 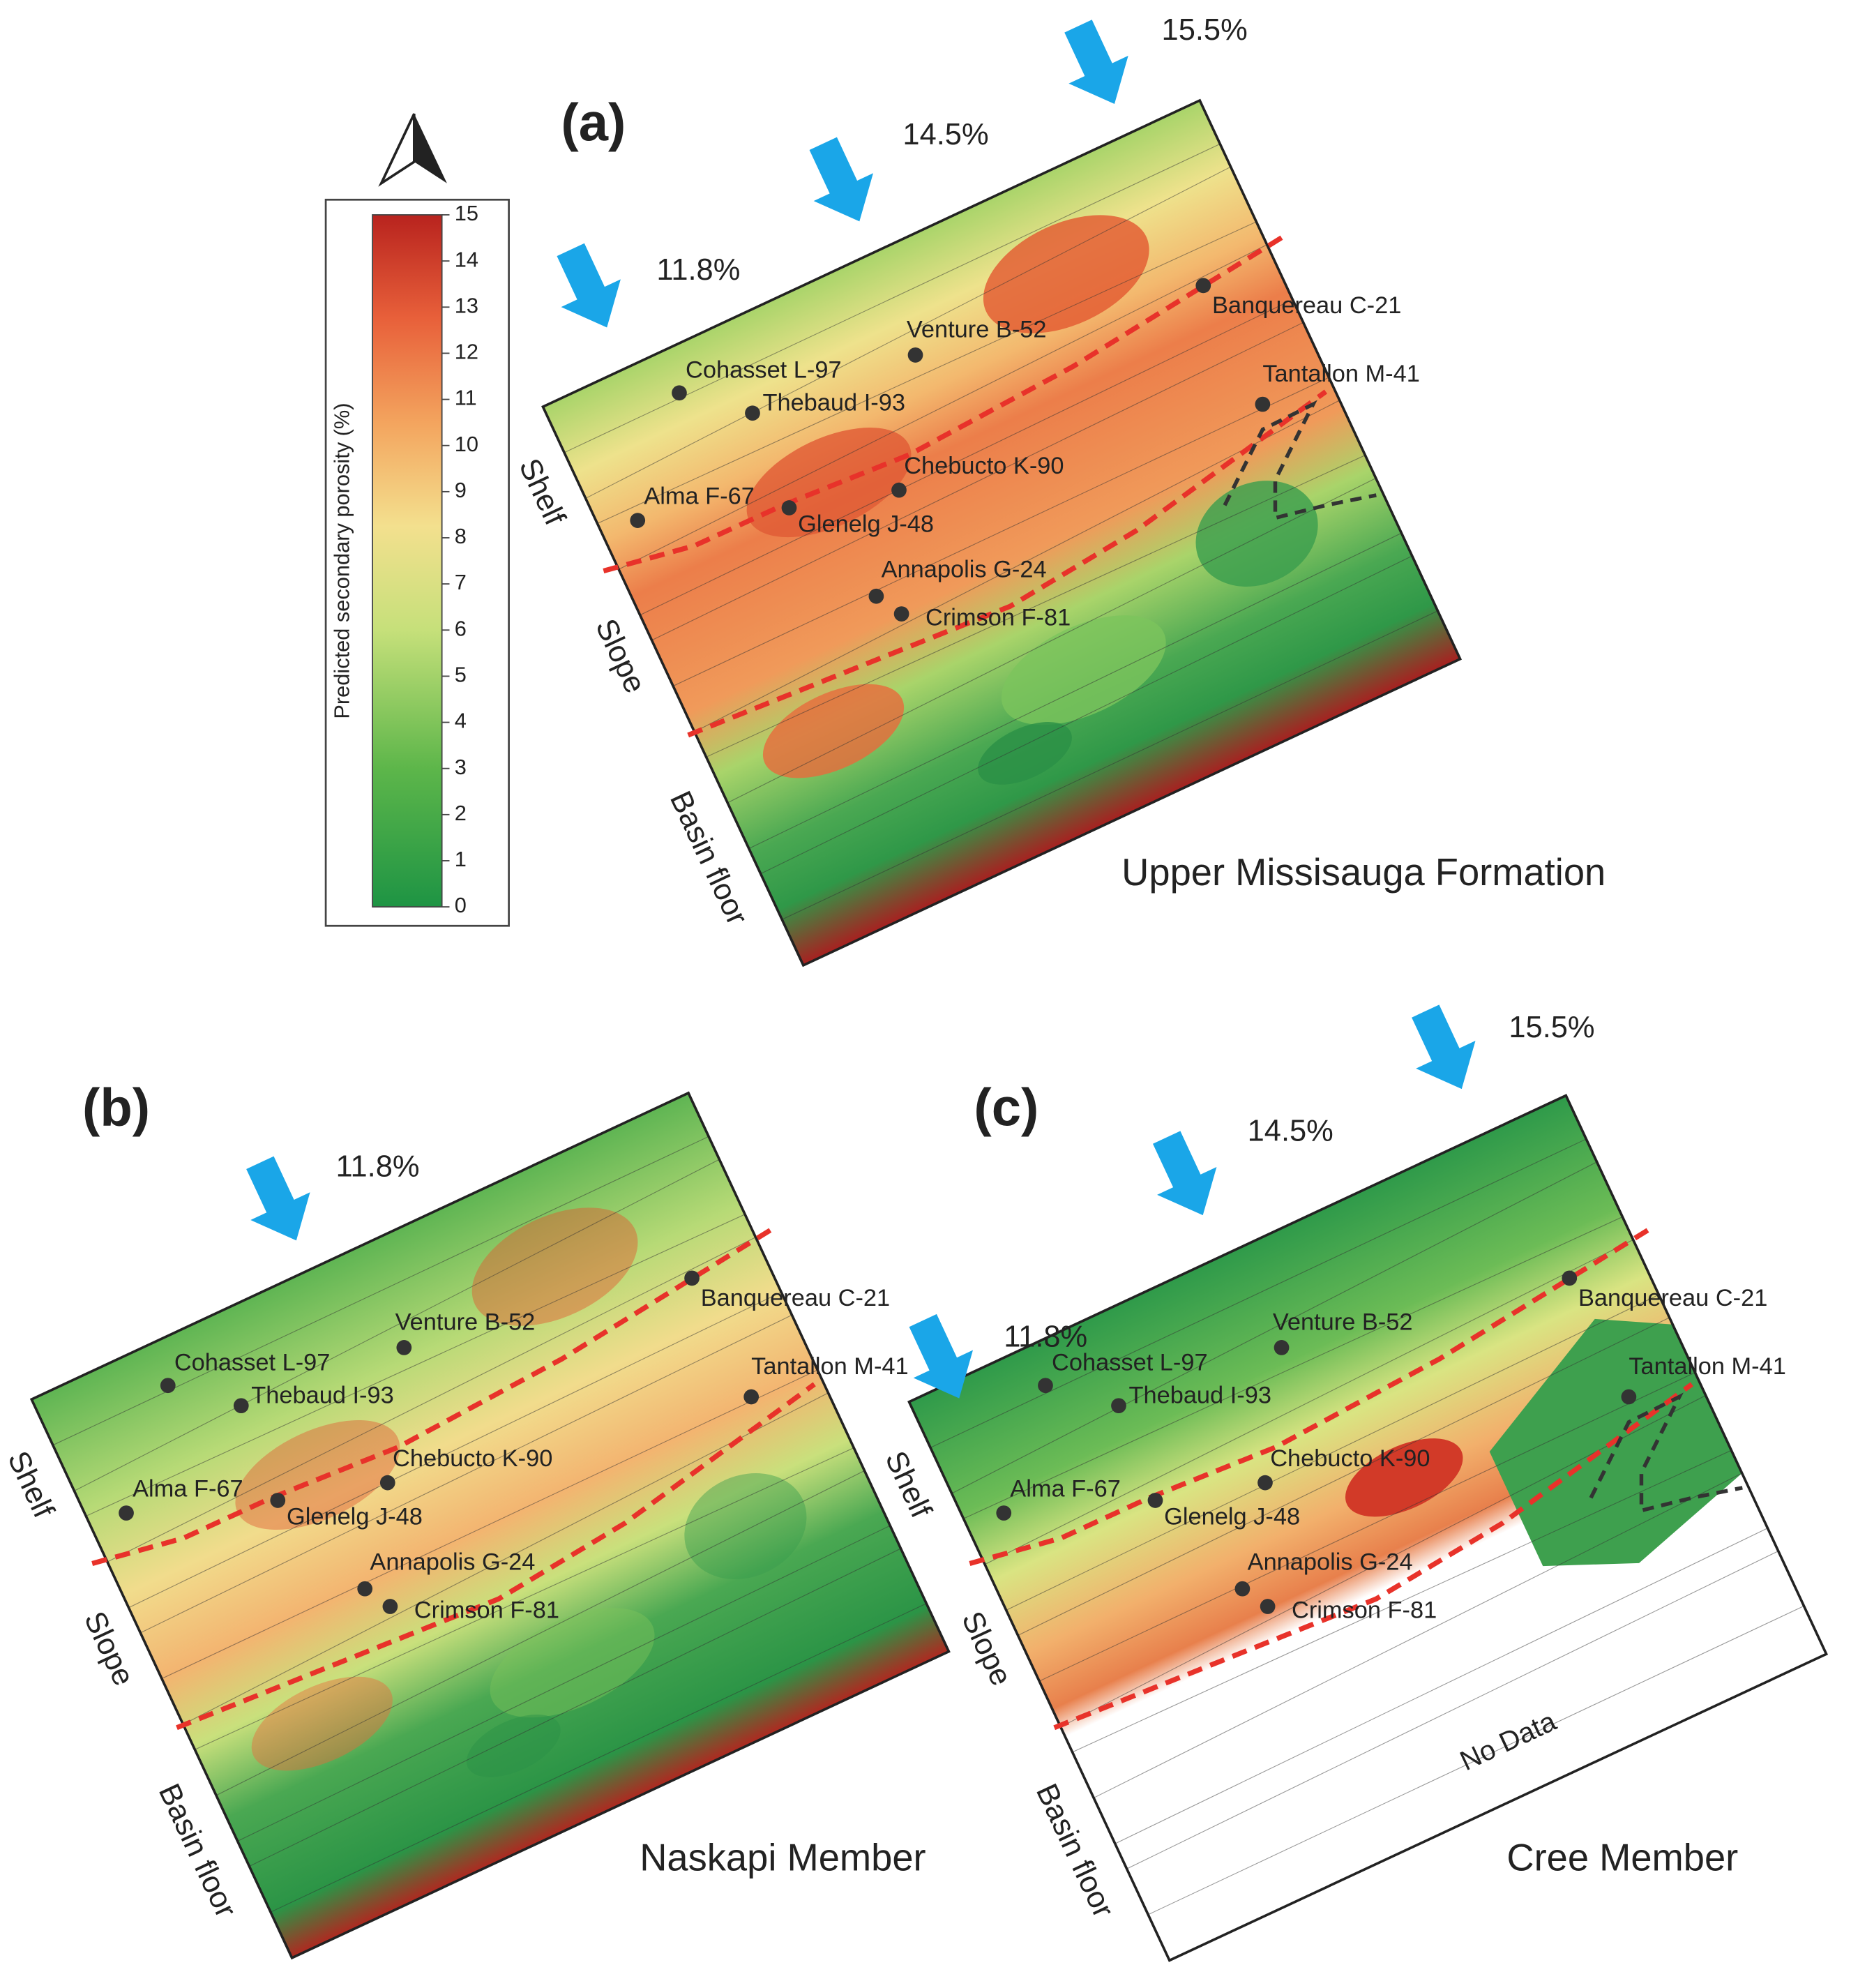 What do you see at coordinates (466, 444) in the screenshot?
I see `colorbar-tick-label: 10` at bounding box center [466, 444].